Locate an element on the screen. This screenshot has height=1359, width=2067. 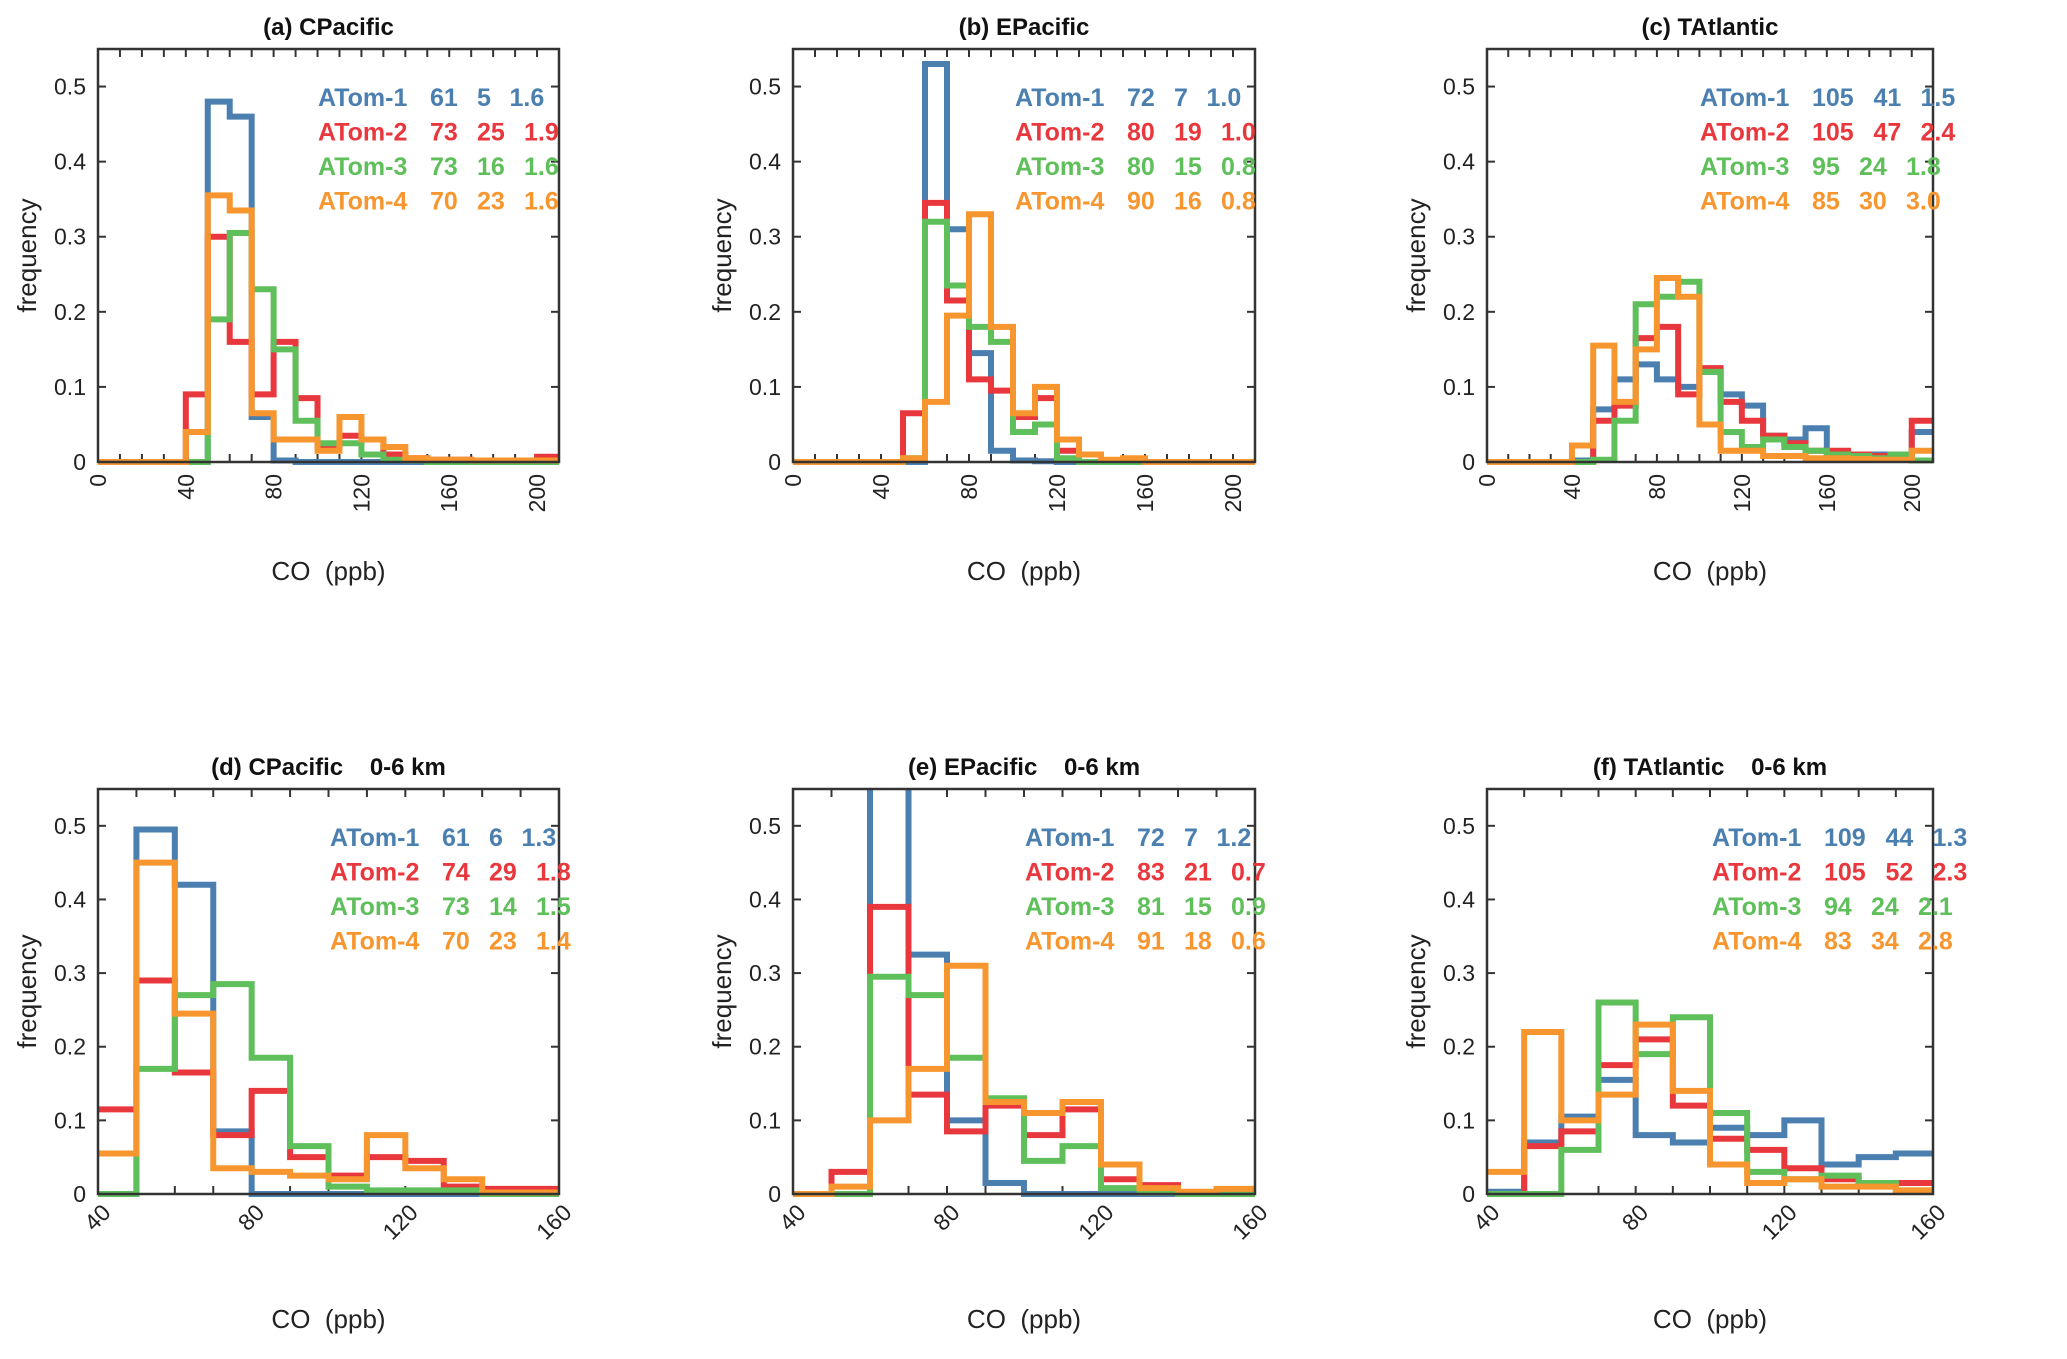
legend-entry-stat: 74 is located at coordinates (456, 873).